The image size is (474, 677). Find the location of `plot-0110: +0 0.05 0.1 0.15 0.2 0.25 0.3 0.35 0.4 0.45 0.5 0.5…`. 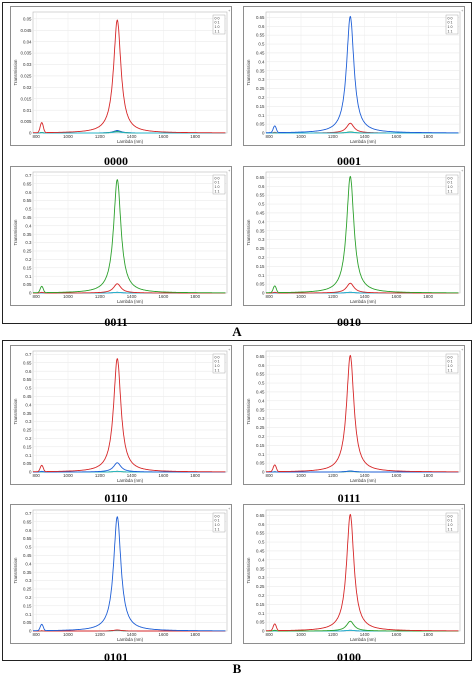

plot-0110: +0 0.05 0.1 0.15 0.2 0.25 0.3 0.35 0.4 0.45 0.5 0.5… is located at coordinates (121, 415).